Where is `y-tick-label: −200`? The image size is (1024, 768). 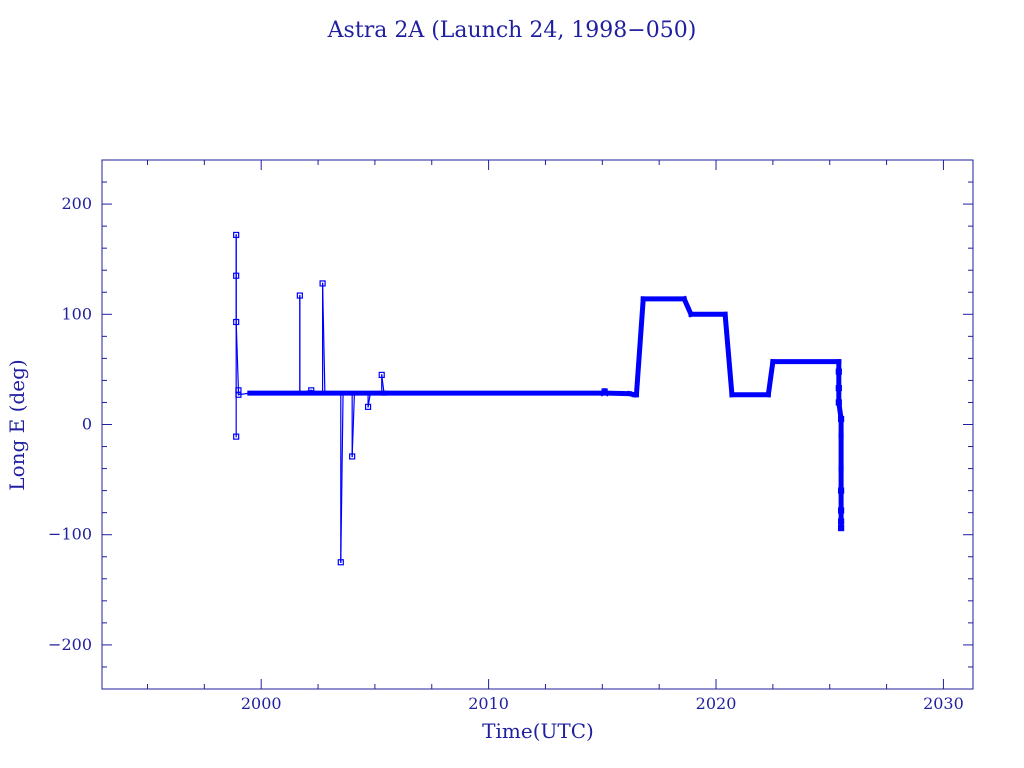
y-tick-label: −200 is located at coordinates (70, 644).